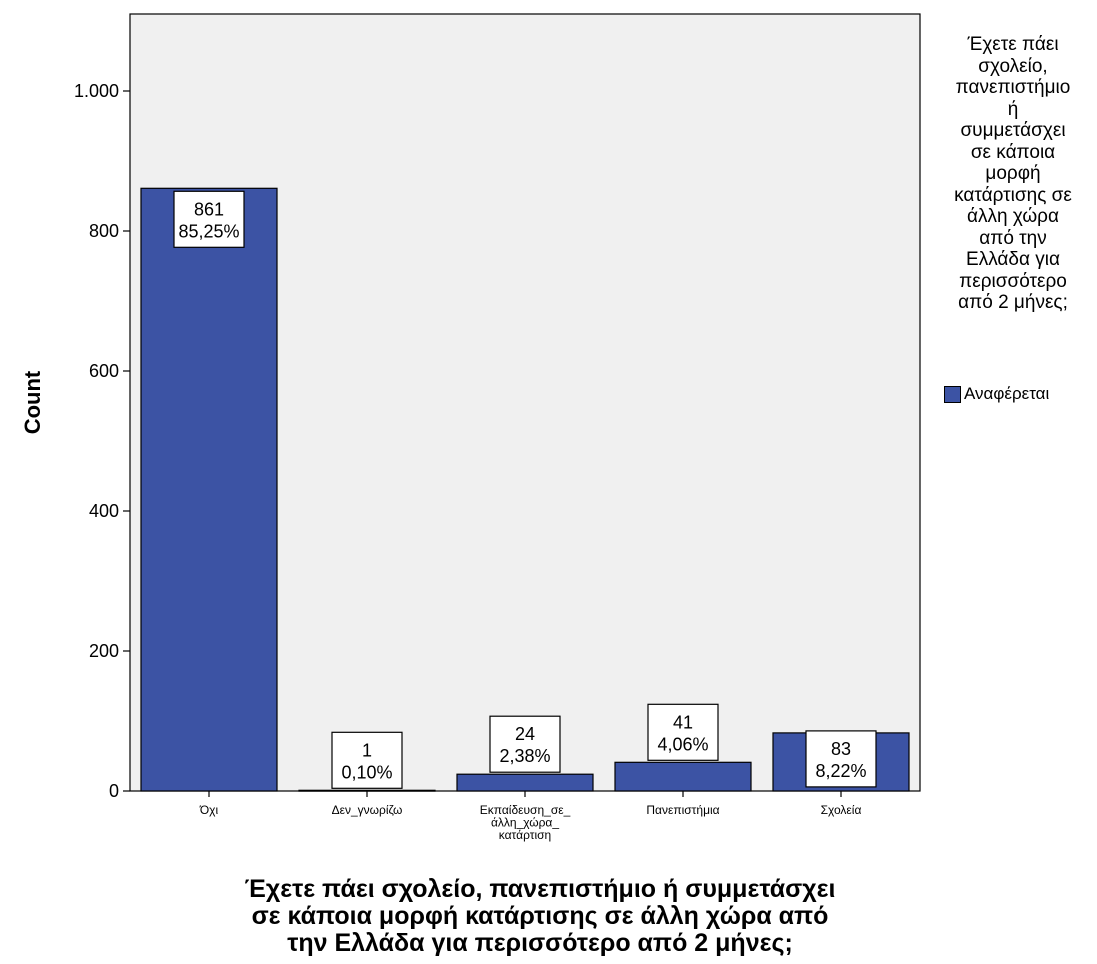  Describe the element at coordinates (1013, 238) in the screenshot. I see `legend-title-line: από την` at that location.